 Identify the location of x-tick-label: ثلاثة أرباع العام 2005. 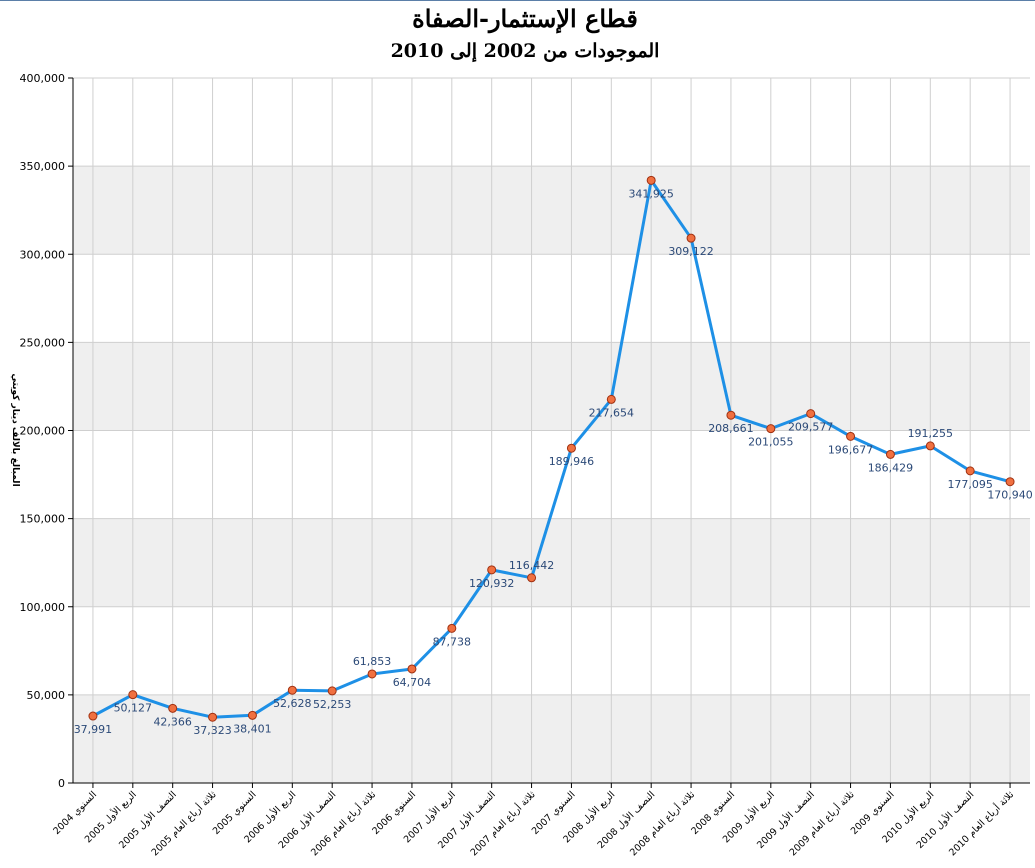
(183, 823).